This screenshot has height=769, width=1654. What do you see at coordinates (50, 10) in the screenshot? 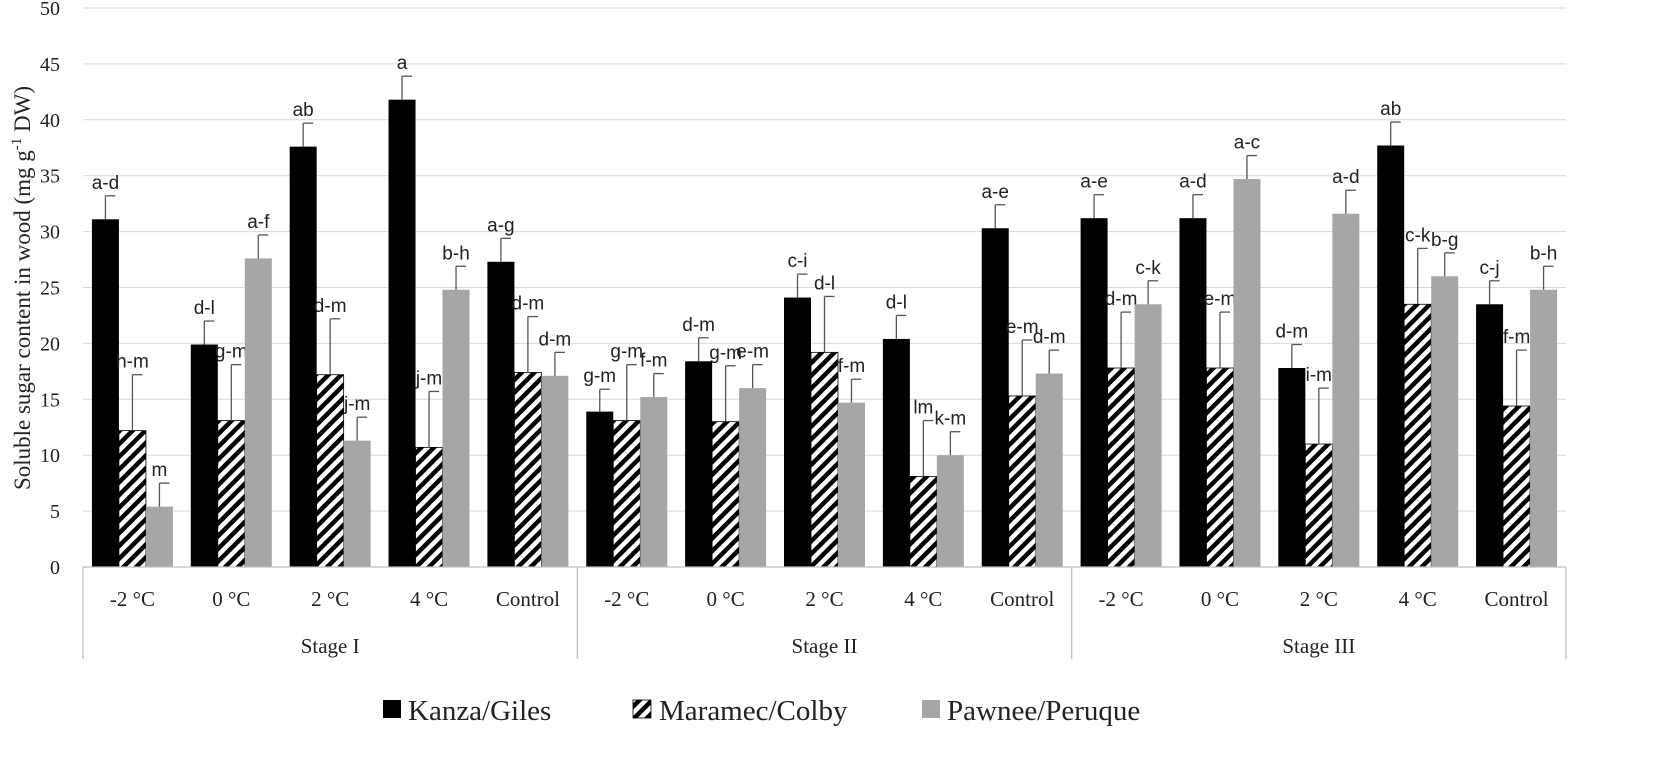
I see `y-tick-label: 50` at bounding box center [50, 10].